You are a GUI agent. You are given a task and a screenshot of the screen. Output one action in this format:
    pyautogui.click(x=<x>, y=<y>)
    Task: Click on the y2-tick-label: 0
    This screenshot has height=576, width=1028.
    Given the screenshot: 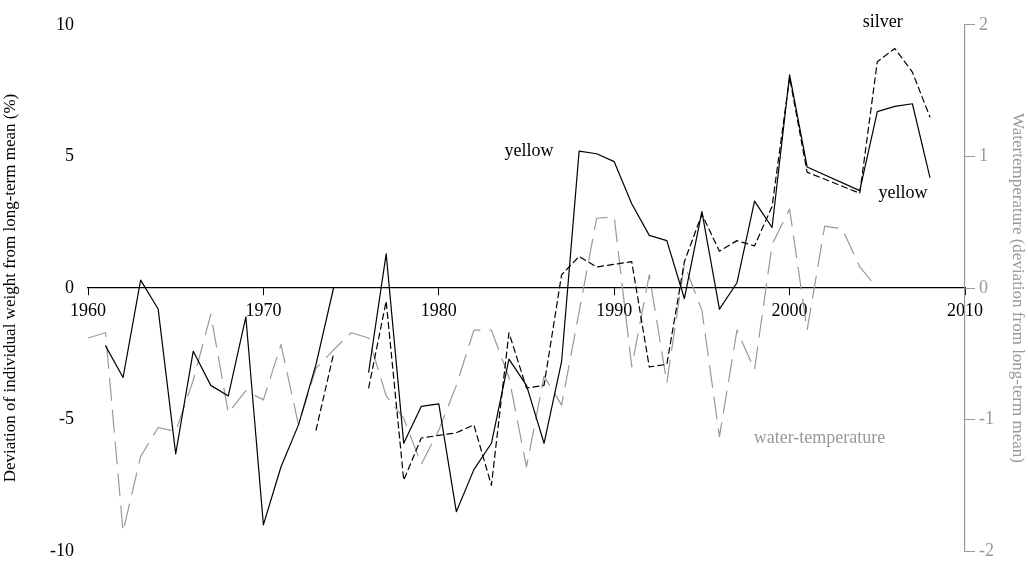 What is the action you would take?
    pyautogui.click(x=983, y=286)
    